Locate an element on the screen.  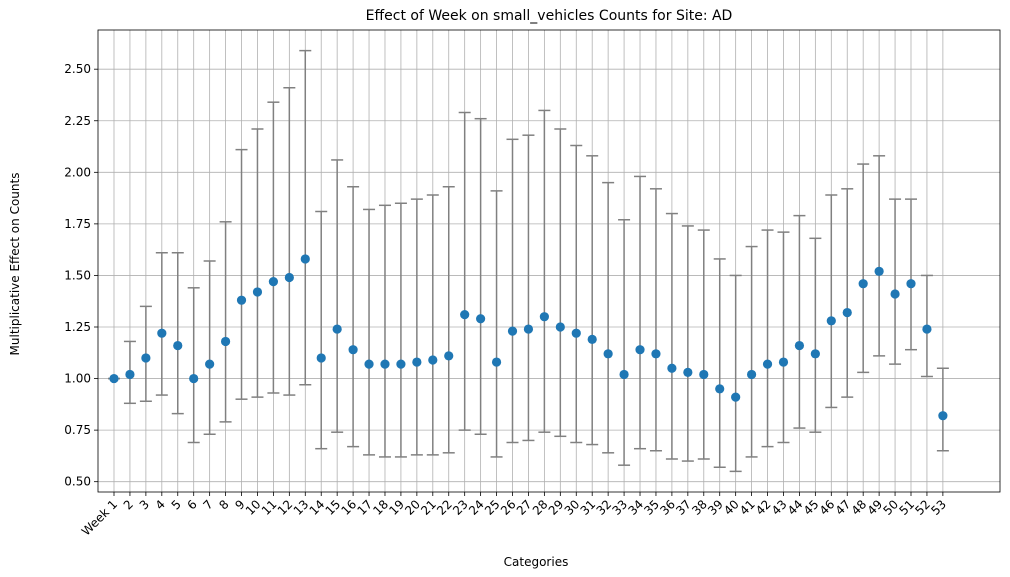
y-tick-label: 1.50 is located at coordinates (77, 275).